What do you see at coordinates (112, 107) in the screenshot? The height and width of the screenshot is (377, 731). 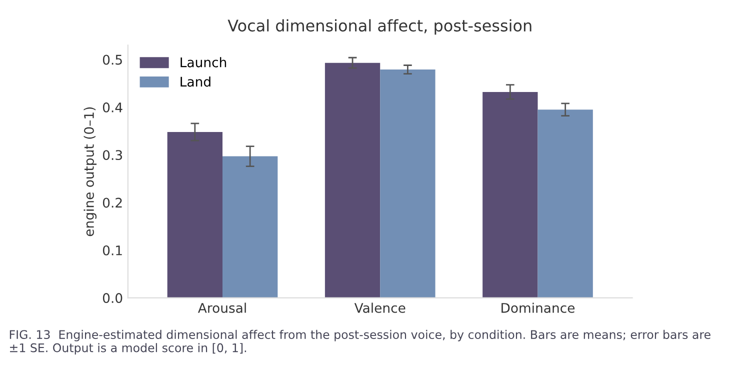 I see `y-tick-label: 0.4` at bounding box center [112, 107].